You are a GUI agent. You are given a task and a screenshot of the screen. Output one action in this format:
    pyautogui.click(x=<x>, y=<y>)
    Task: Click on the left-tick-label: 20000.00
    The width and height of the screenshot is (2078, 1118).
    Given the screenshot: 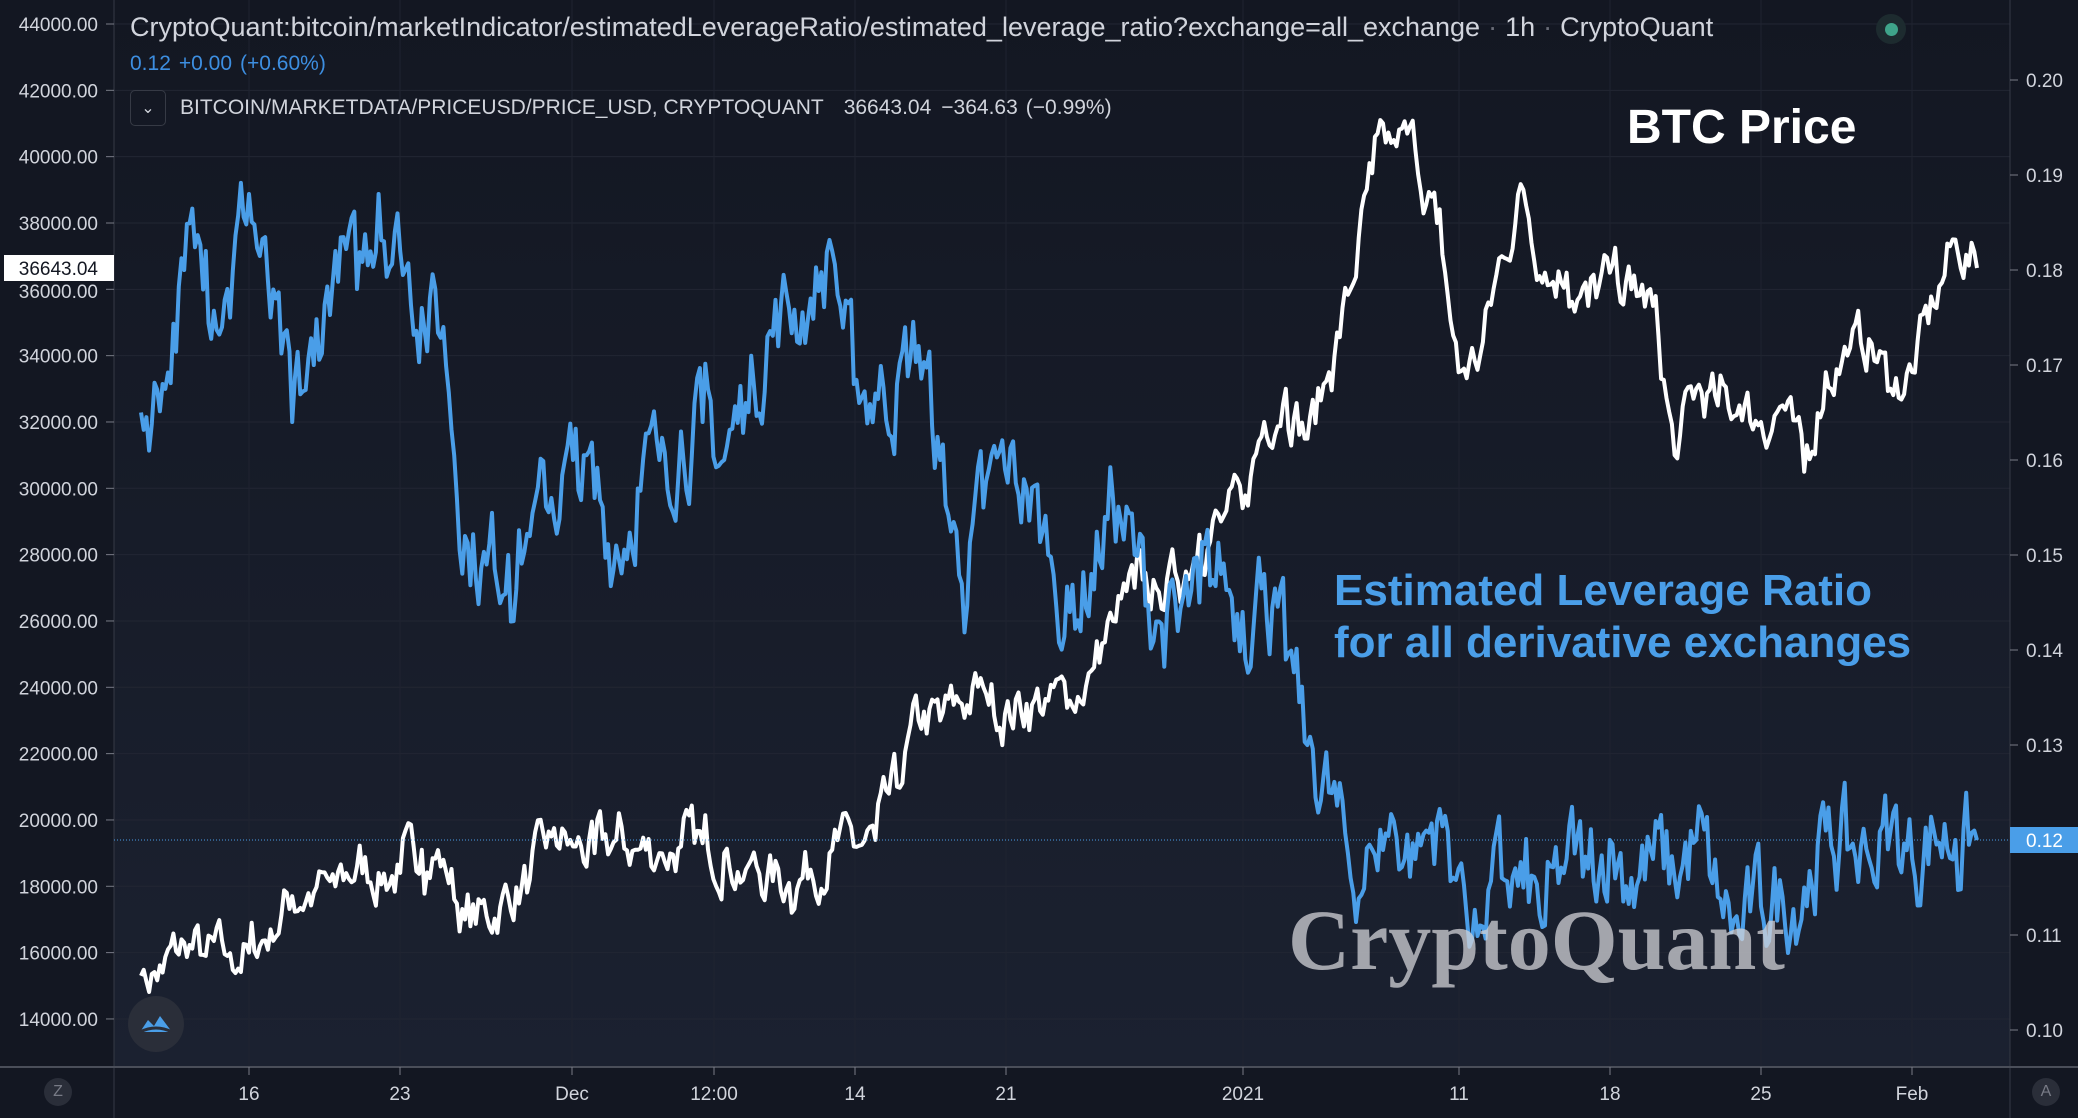 What is the action you would take?
    pyautogui.click(x=58, y=821)
    